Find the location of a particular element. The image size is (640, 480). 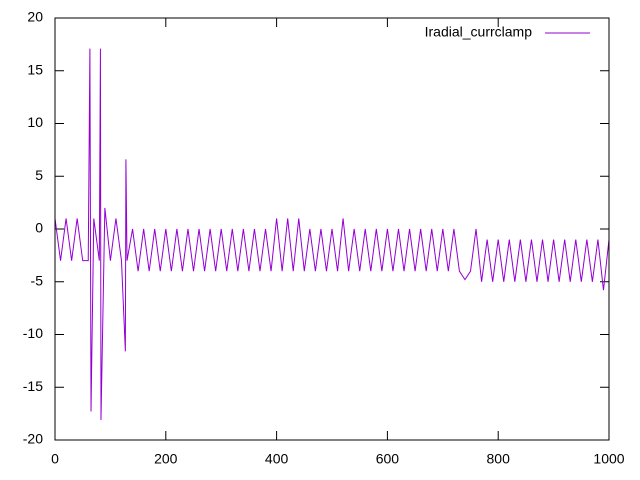

y-tick-label: 0 is located at coordinates (39, 228).